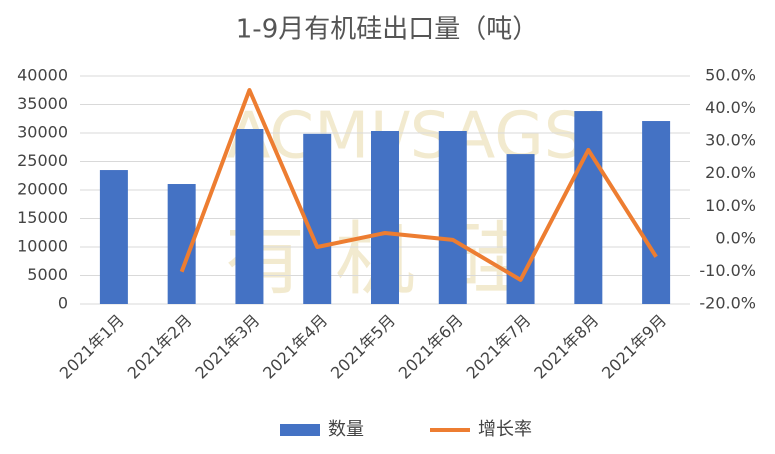 The height and width of the screenshot is (454, 775). What do you see at coordinates (730, 75) in the screenshot?
I see `y2-tick-label: 50.0%` at bounding box center [730, 75].